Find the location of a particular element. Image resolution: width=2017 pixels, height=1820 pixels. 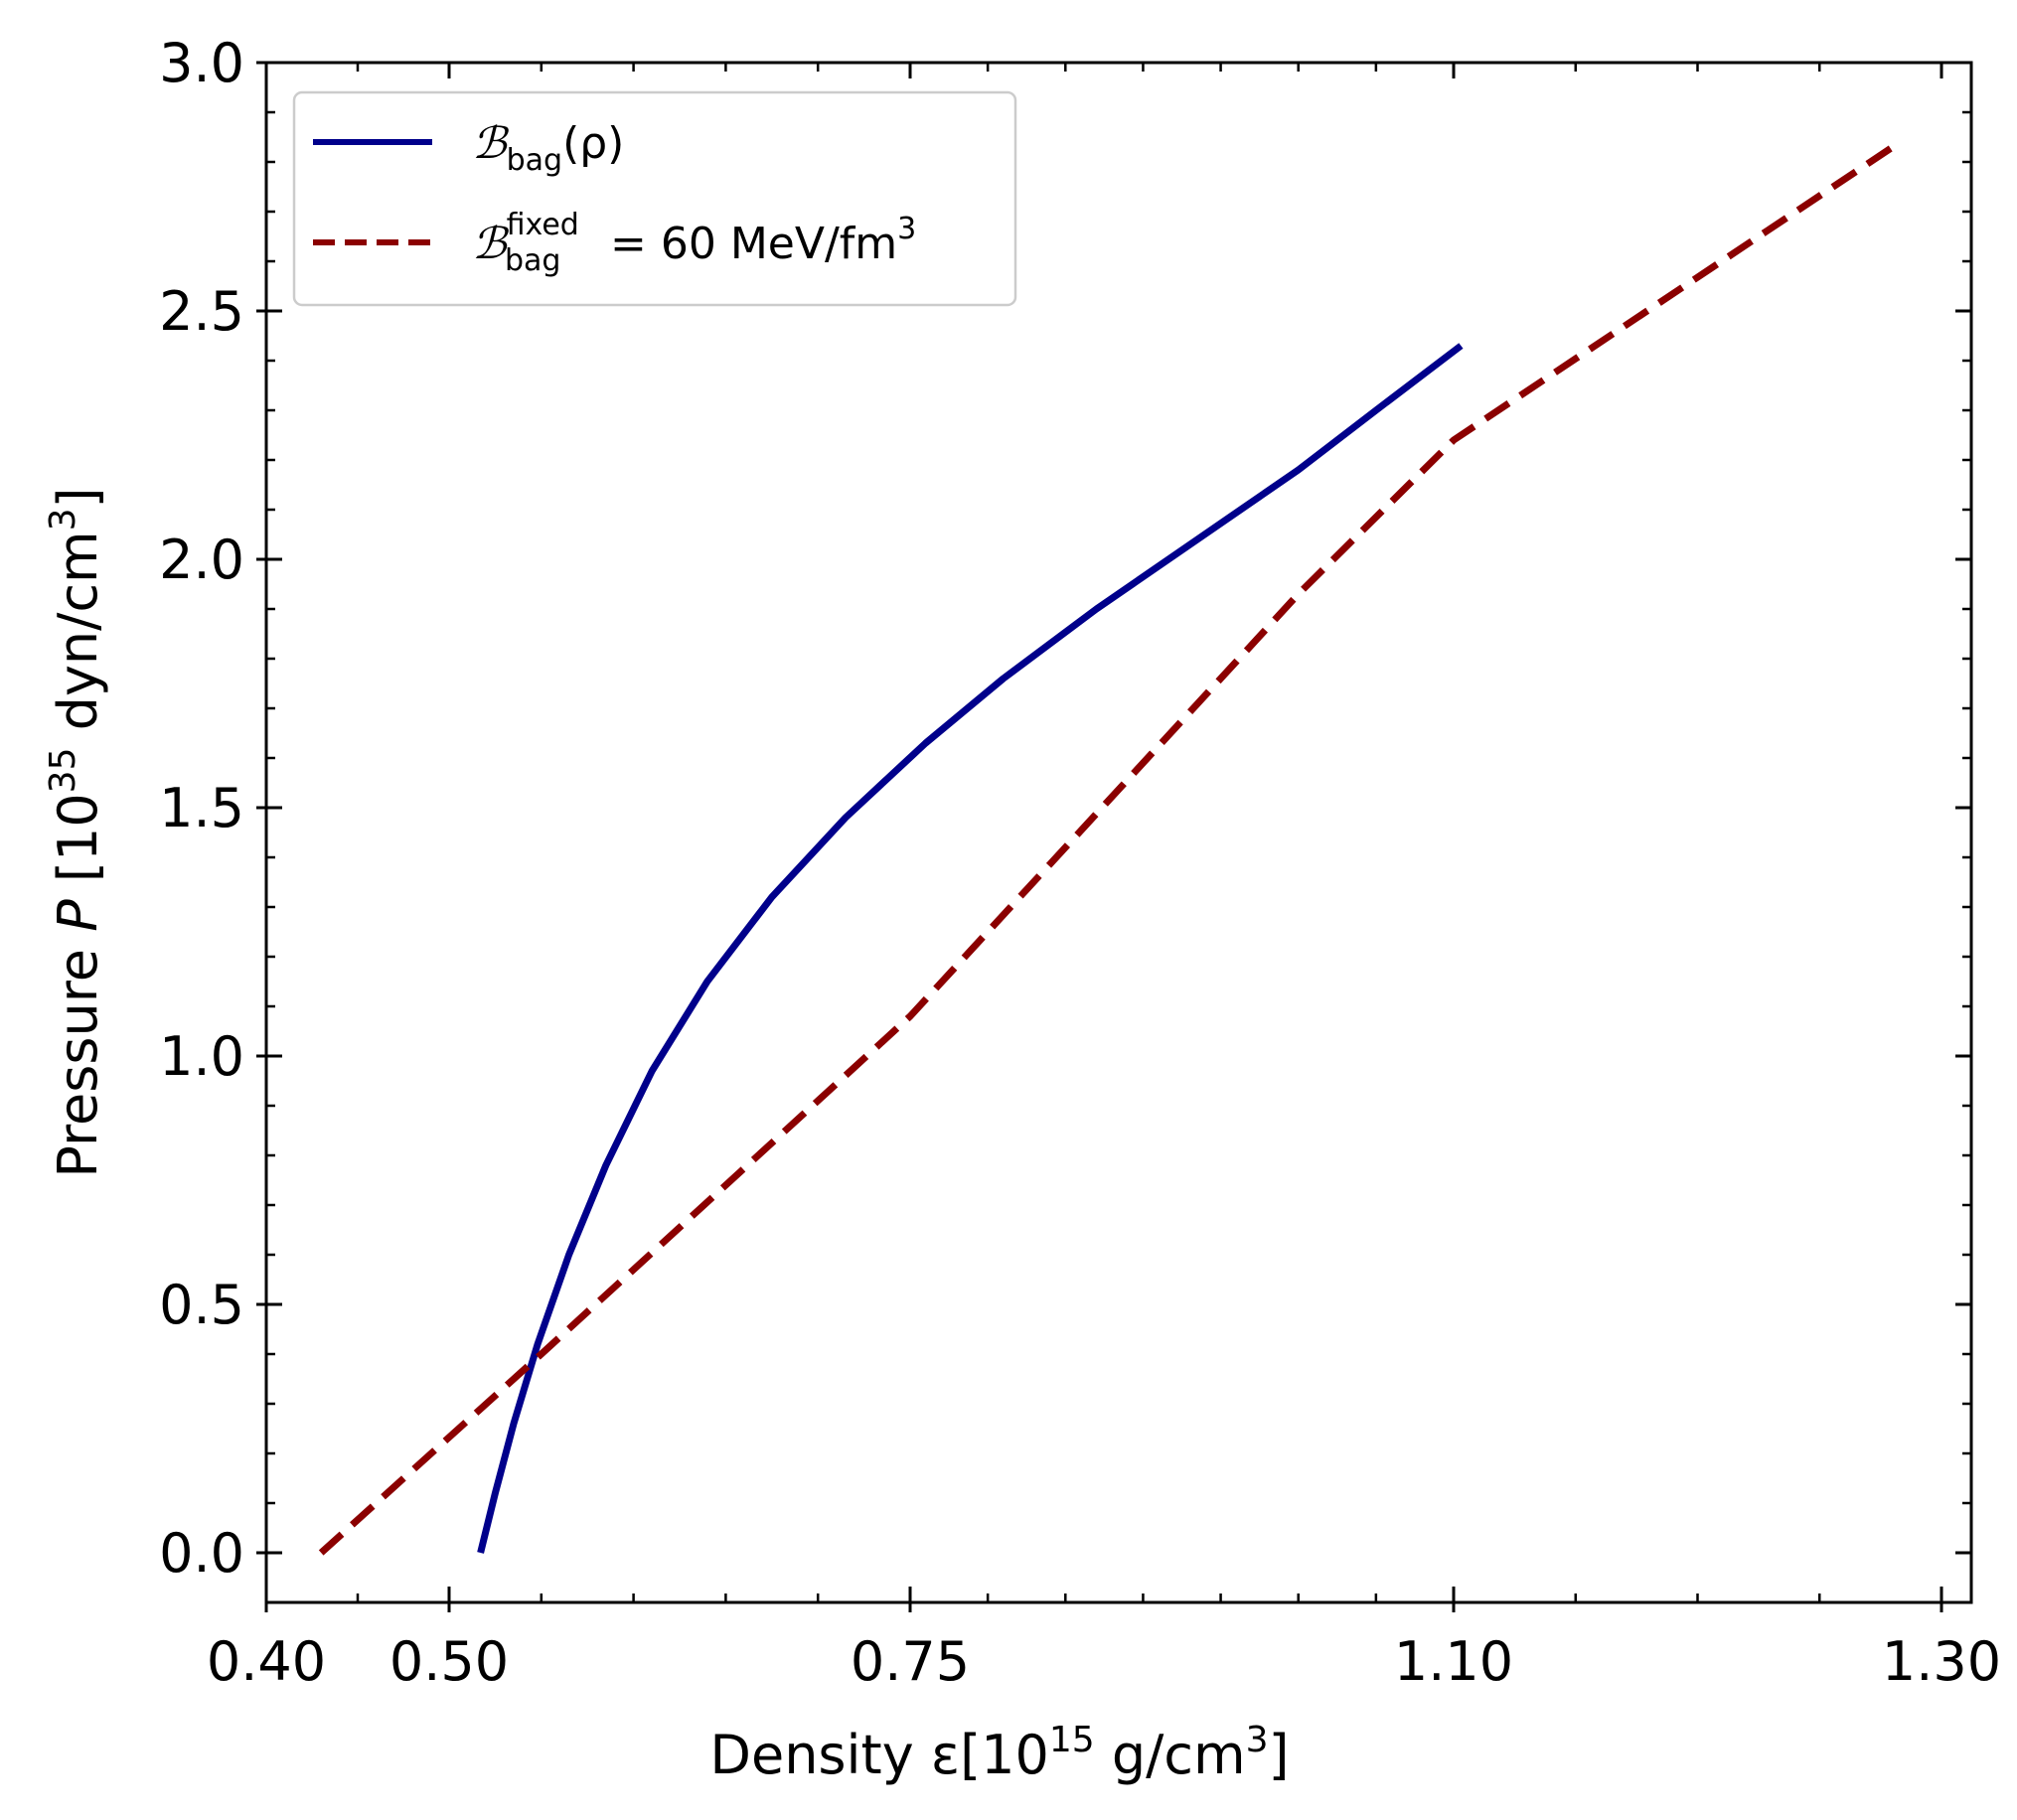

x-tick-label: 1.10 is located at coordinates (1454, 1661).